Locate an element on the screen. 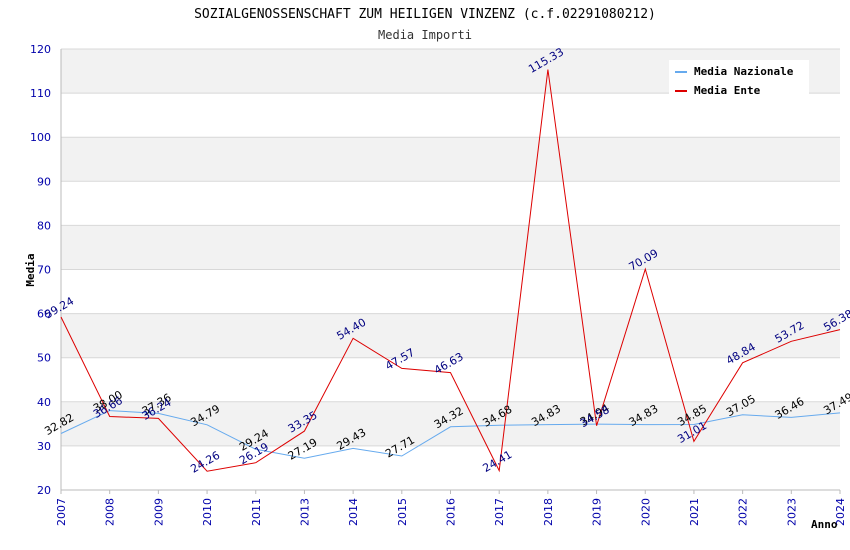 Image resolution: width=850 pixels, height=550 pixels. x-tick-label: 2009 is located at coordinates (158, 512).